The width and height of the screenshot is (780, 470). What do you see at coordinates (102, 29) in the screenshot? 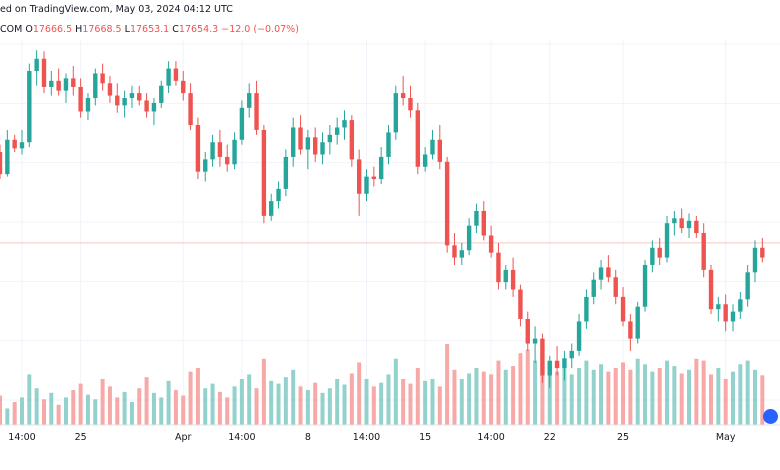
I see `high-value: 17668.5` at bounding box center [102, 29].